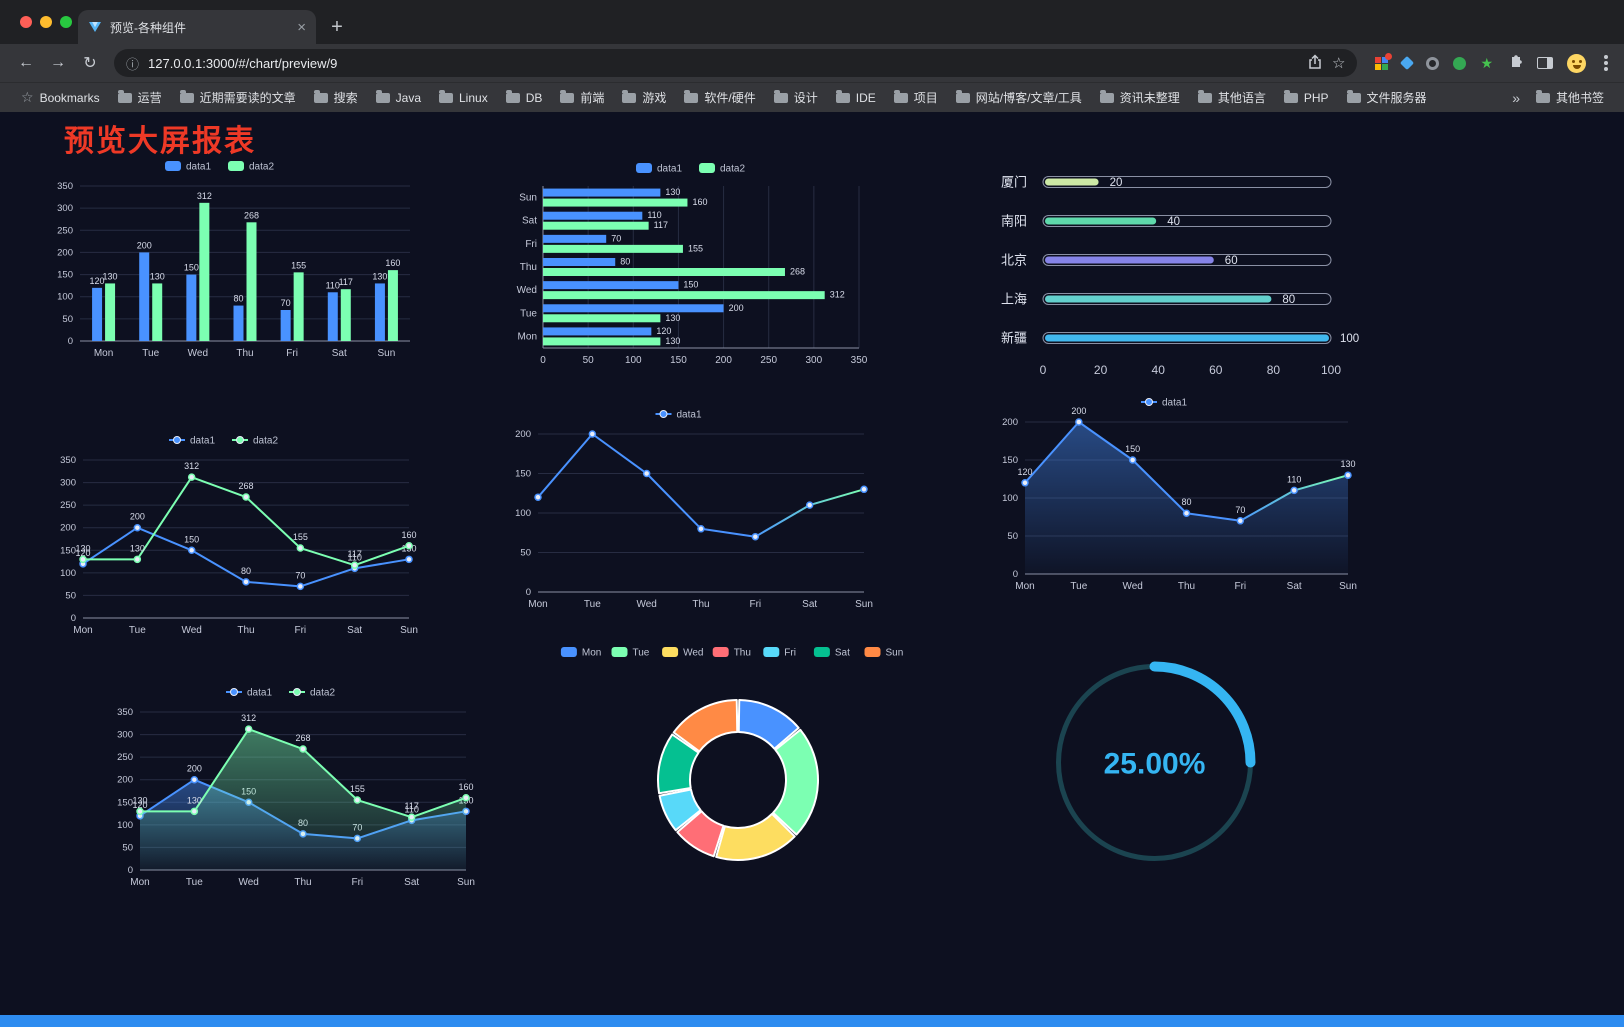 The image size is (1624, 1027). Describe the element at coordinates (125, 825) in the screenshot. I see `svg-text: 100` at that location.